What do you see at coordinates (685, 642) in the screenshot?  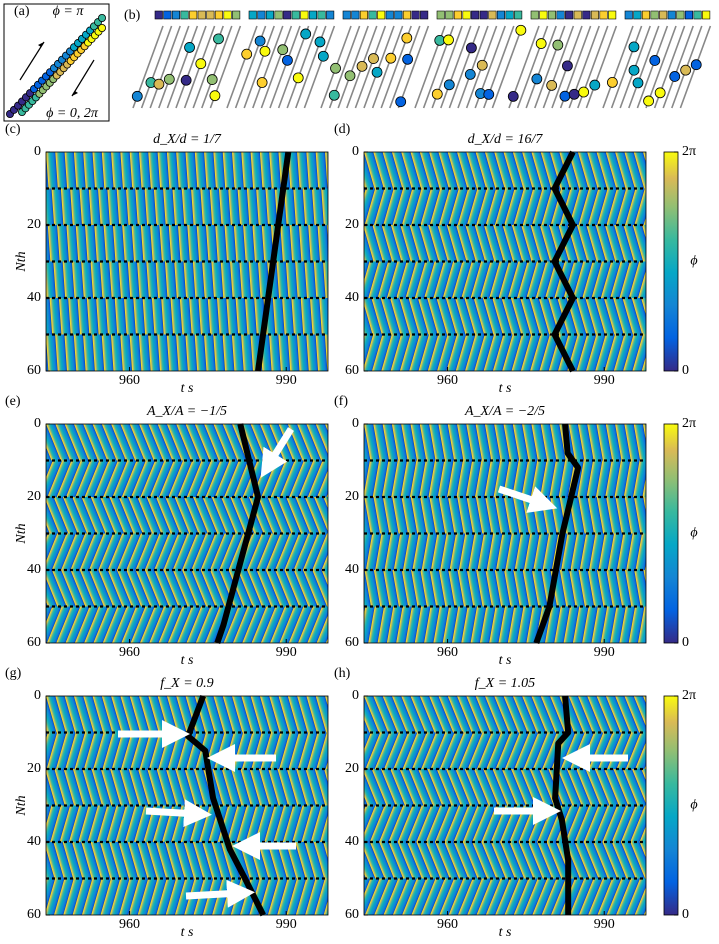 I see `colorbar-tick-label: 0` at bounding box center [685, 642].